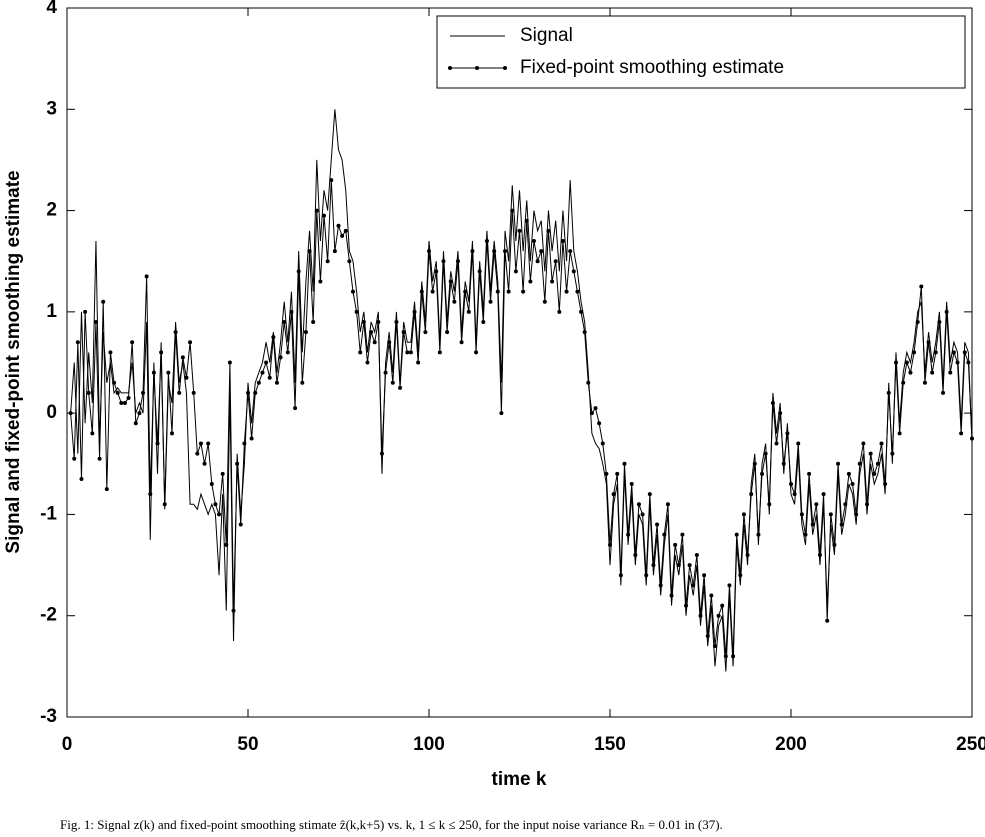 The image size is (985, 837). Describe the element at coordinates (67, 744) in the screenshot. I see `x-tick-label: 0` at that location.